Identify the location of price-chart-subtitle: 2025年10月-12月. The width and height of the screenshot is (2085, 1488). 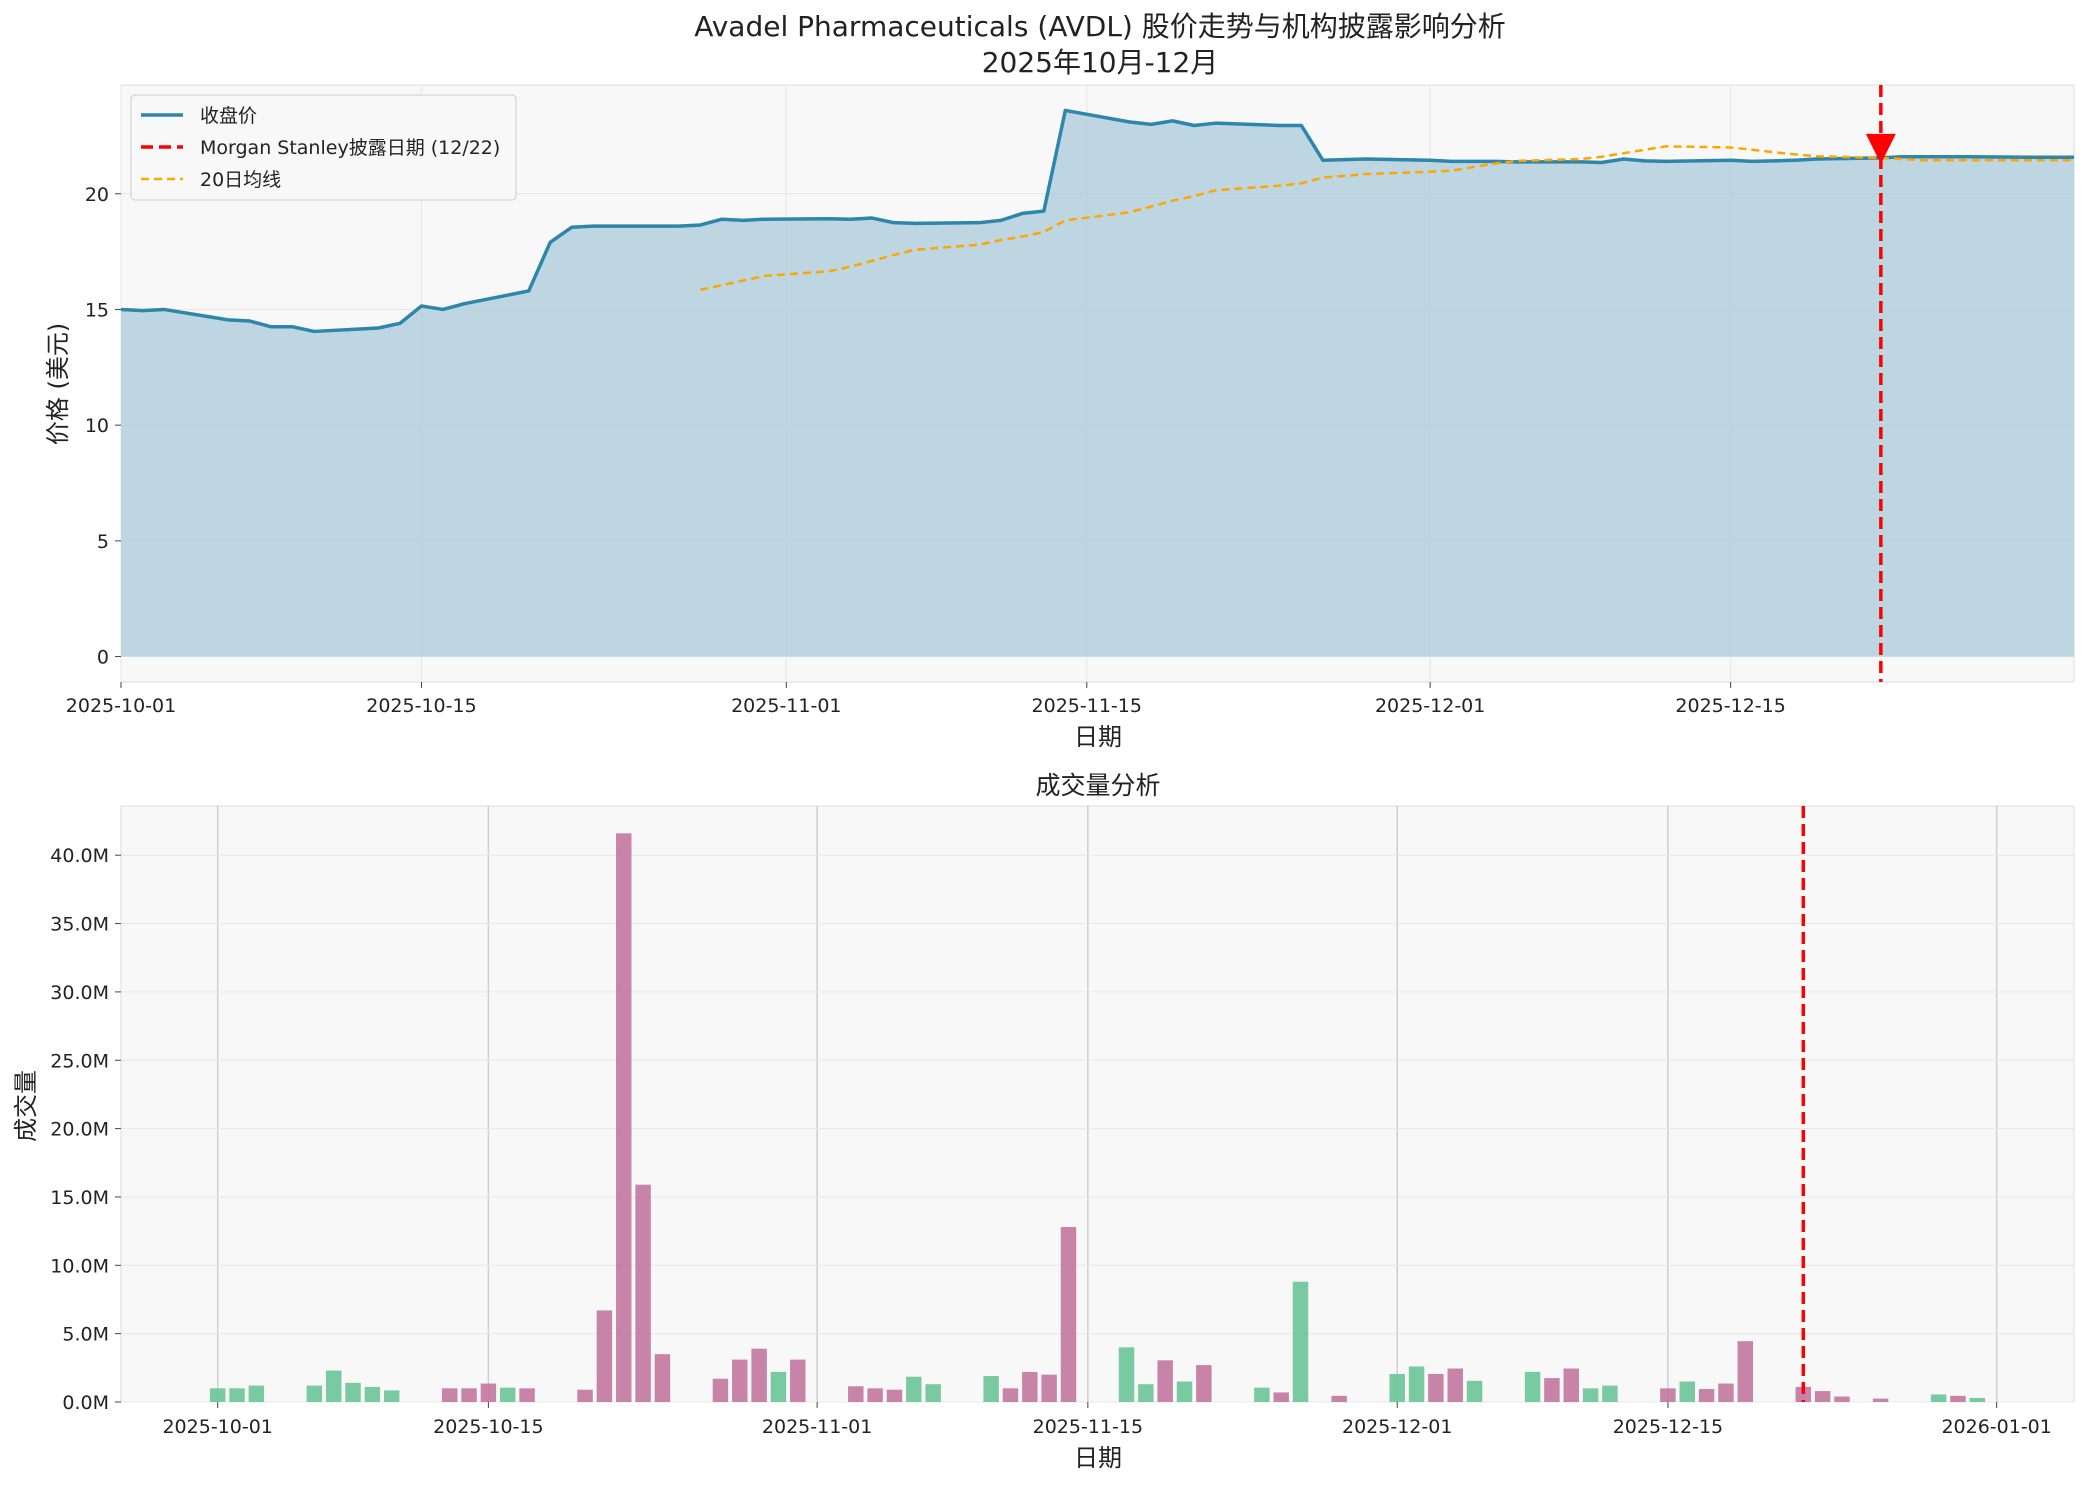
(1100, 62).